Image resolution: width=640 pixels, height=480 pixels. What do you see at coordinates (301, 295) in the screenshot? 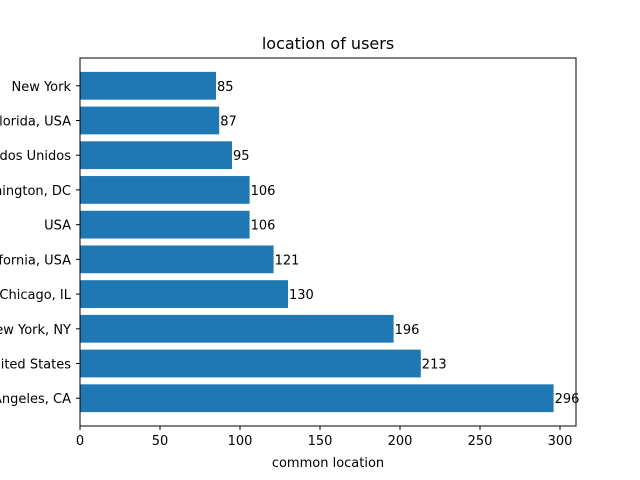
I see `bar-value-label: 130` at bounding box center [301, 295].